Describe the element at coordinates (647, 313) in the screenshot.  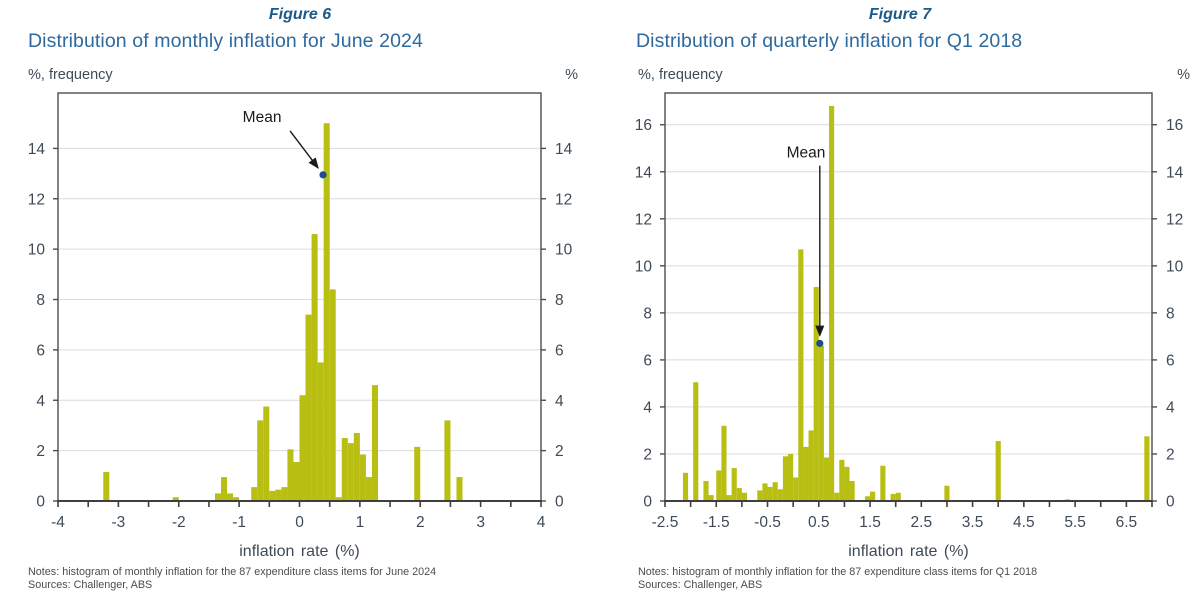
I see `y-tick-label-left: 8` at that location.